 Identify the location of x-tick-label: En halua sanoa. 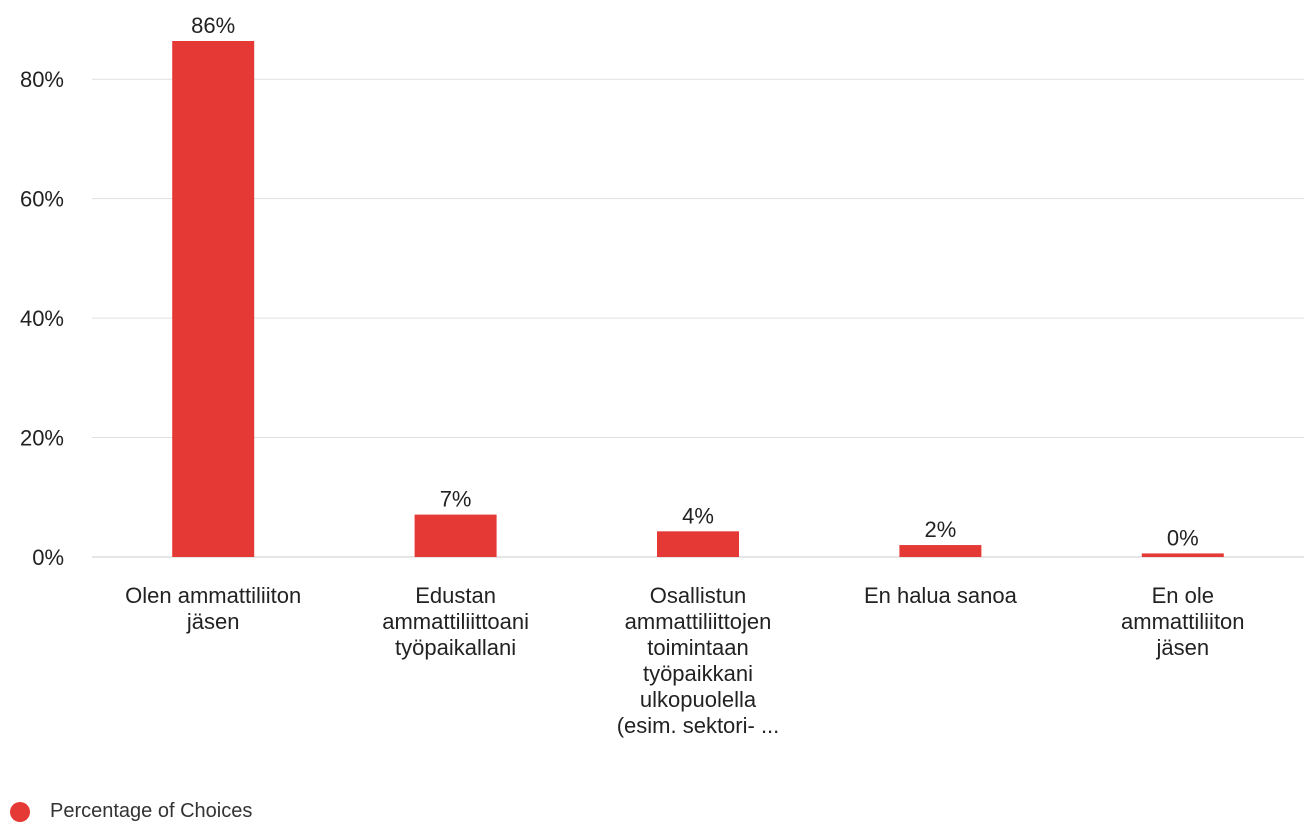
(941, 595).